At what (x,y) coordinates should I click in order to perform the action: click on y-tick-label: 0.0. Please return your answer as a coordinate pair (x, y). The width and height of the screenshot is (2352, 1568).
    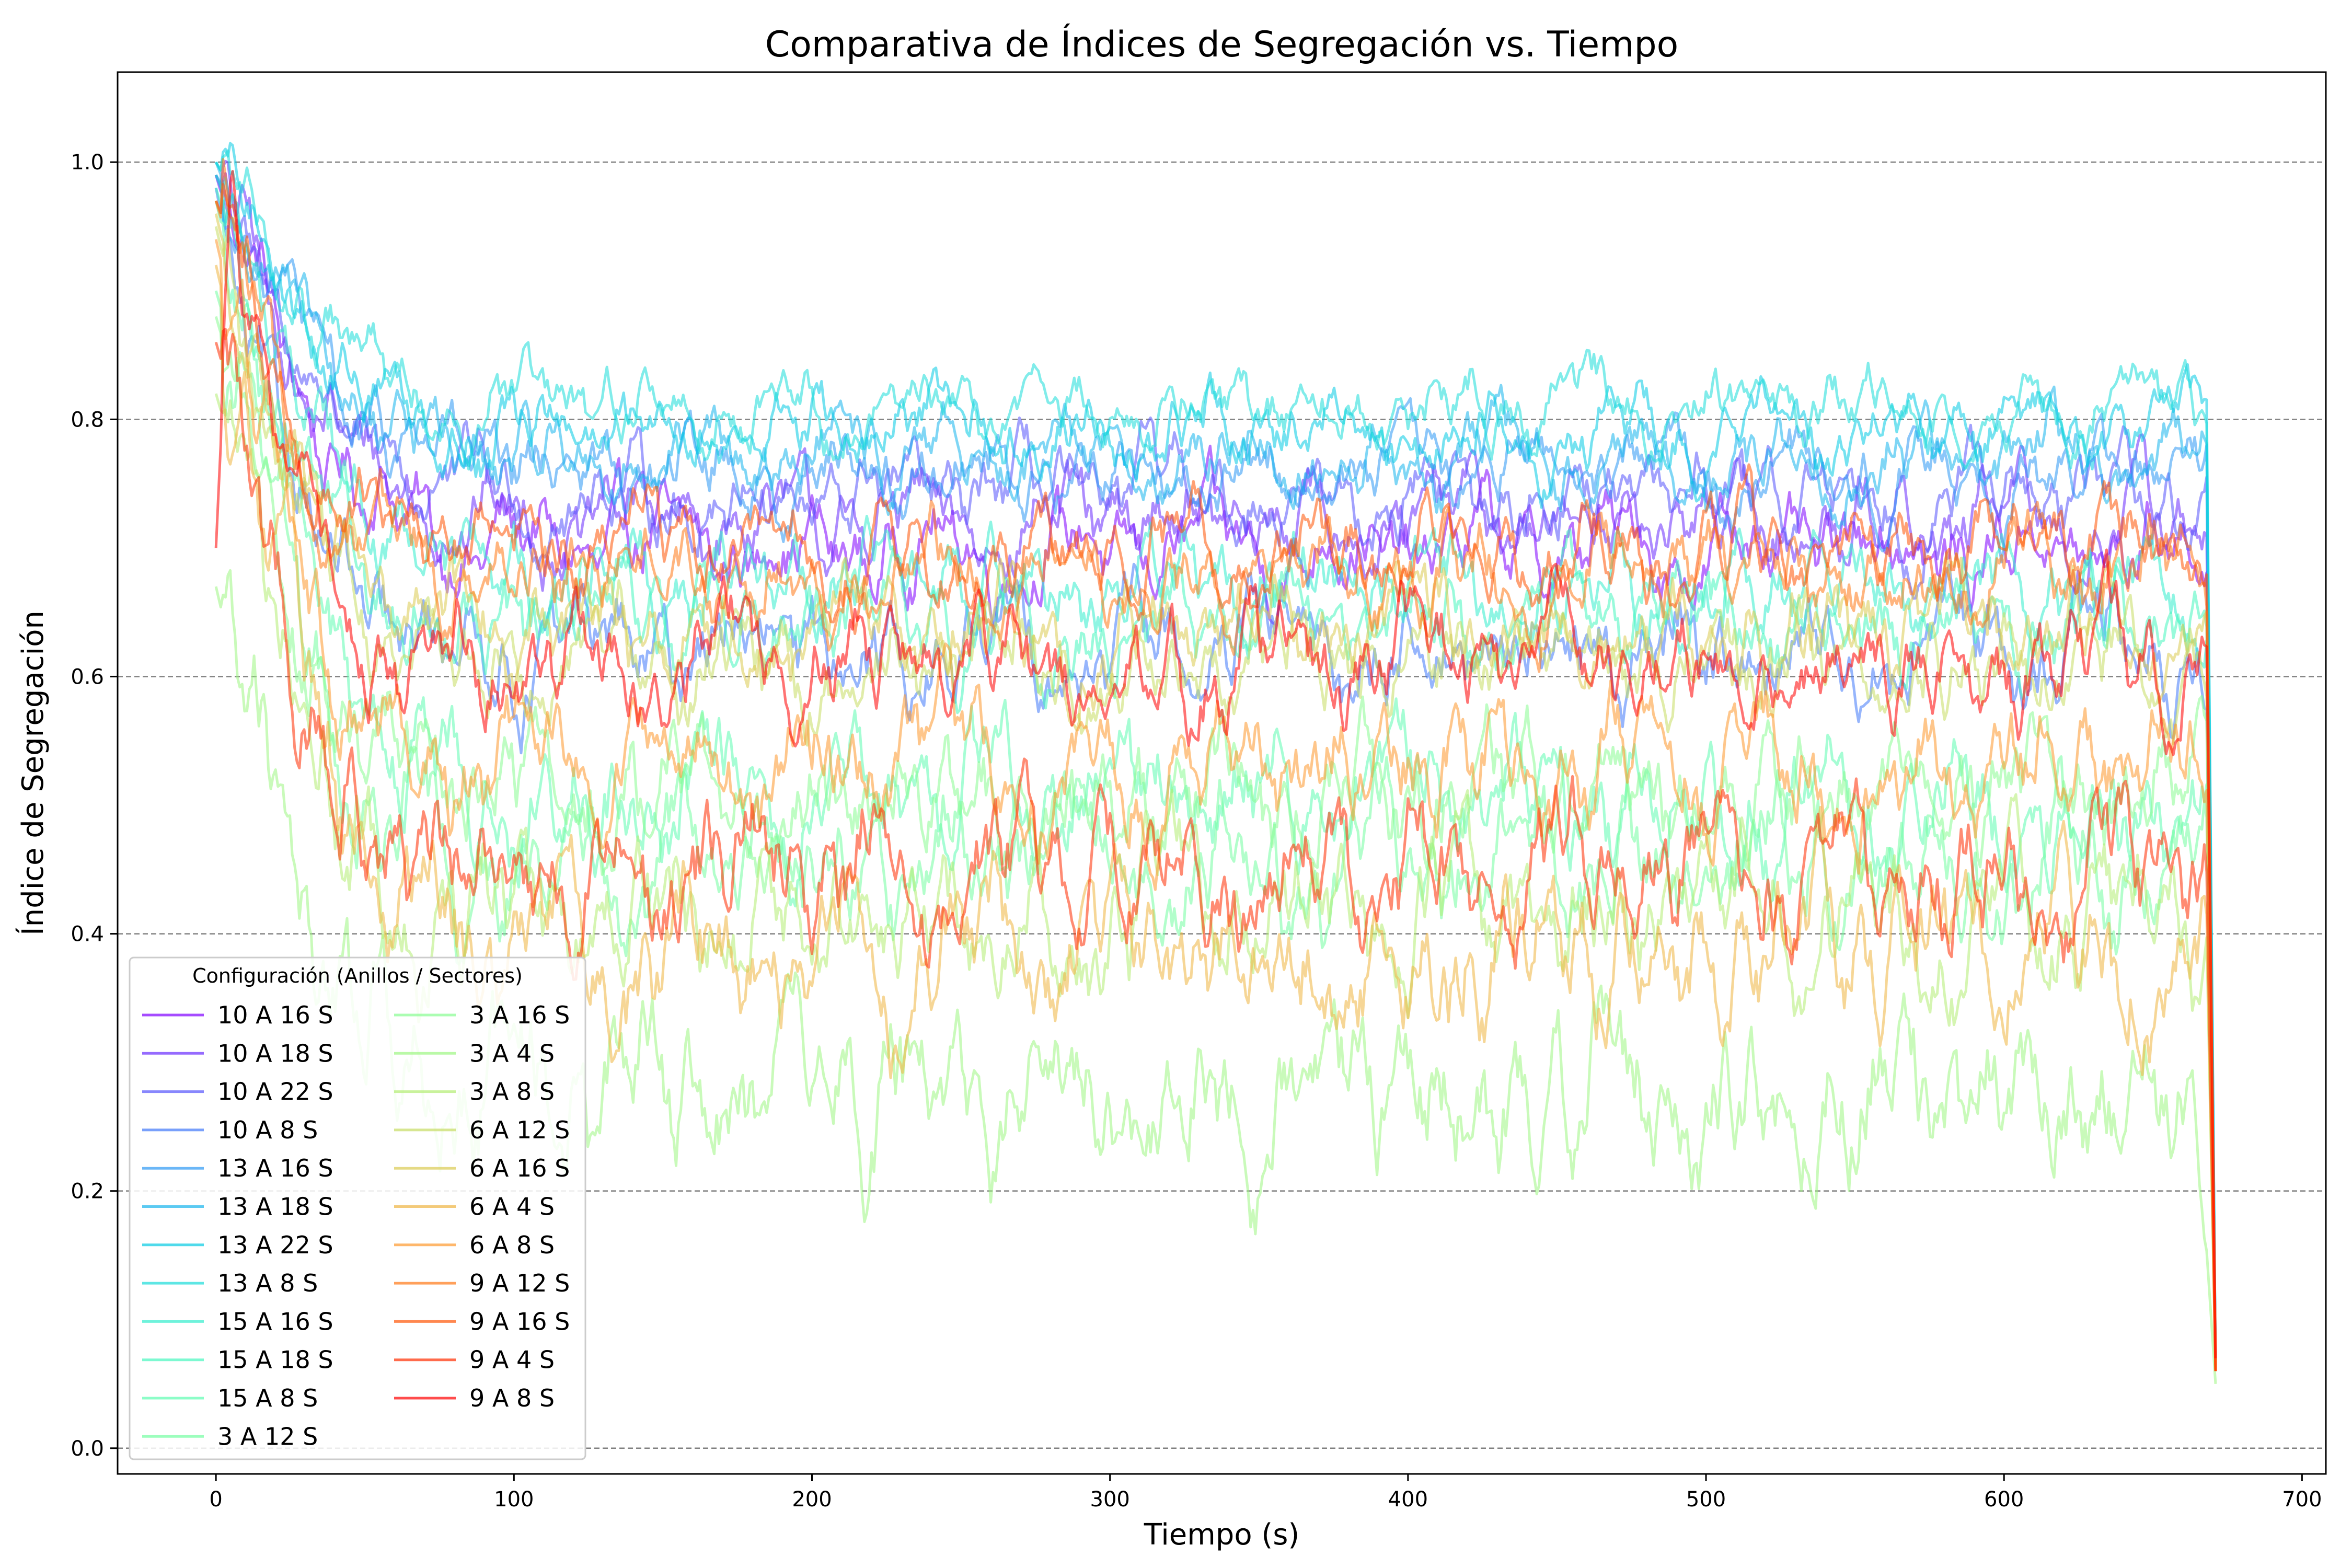
    Looking at the image, I should click on (87, 1449).